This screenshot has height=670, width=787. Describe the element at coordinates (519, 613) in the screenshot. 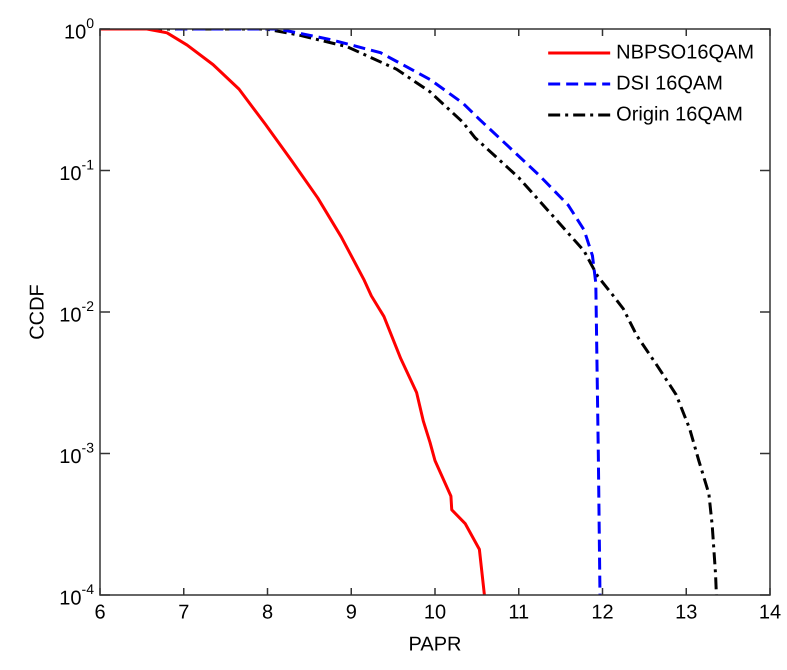

I see `x-tick-label: 11` at that location.